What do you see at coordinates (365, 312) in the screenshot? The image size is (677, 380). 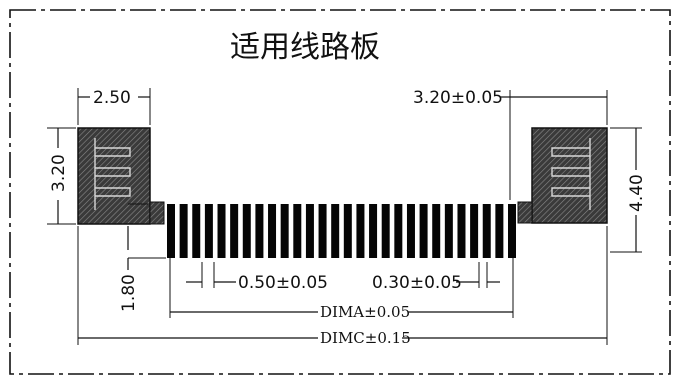 I see `dim-a-label: DIMA±0.05` at bounding box center [365, 312].